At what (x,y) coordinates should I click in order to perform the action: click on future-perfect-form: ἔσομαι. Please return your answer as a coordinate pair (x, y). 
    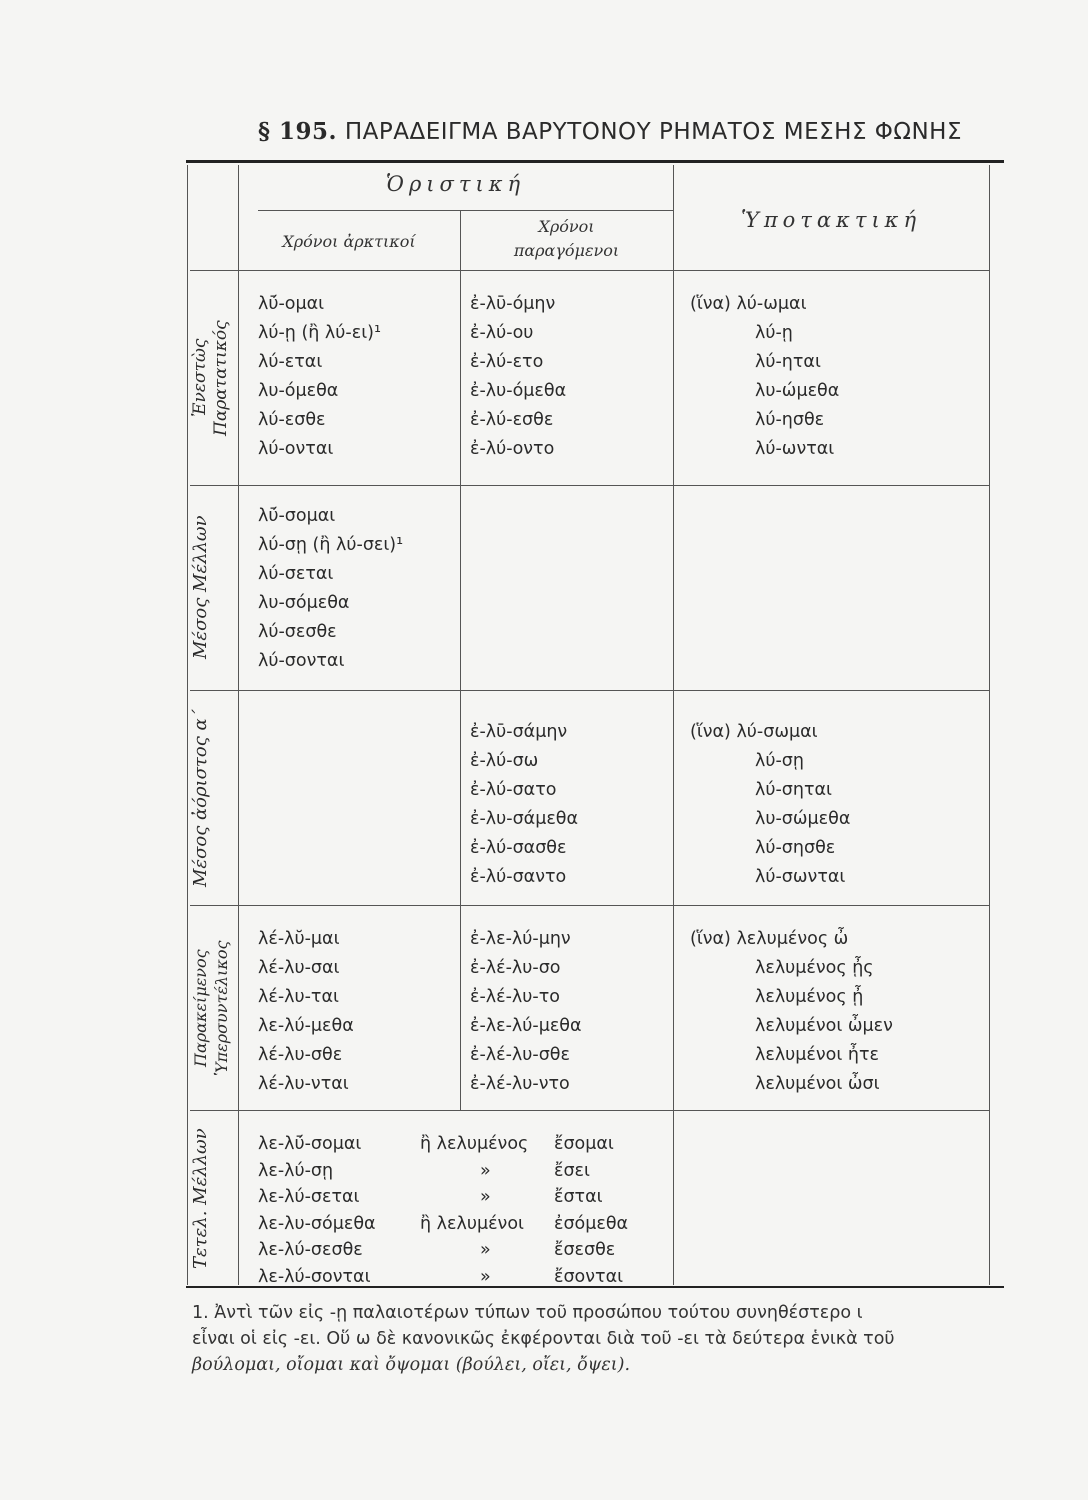
    Looking at the image, I should click on (584, 1144).